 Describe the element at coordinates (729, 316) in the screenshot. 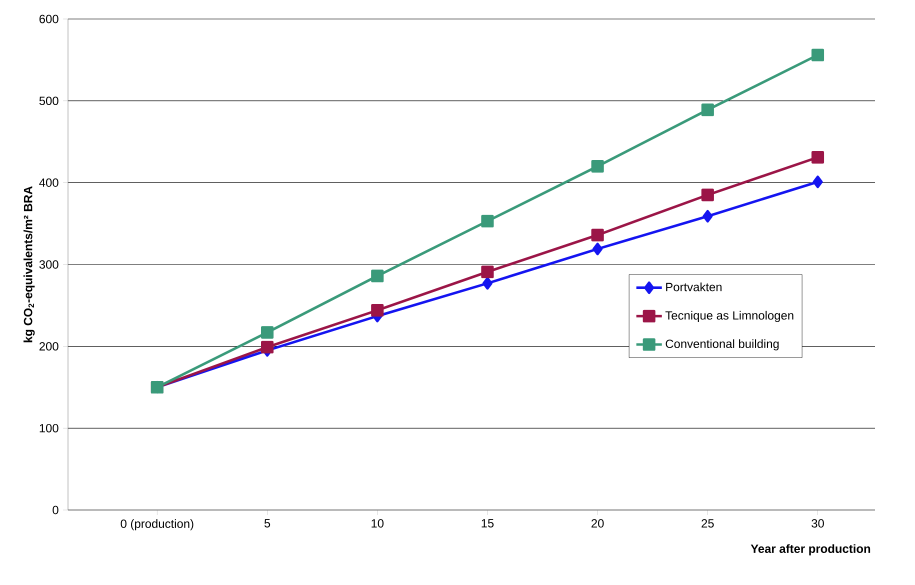

I see `legend-label: Tecnique as Limnologen` at that location.